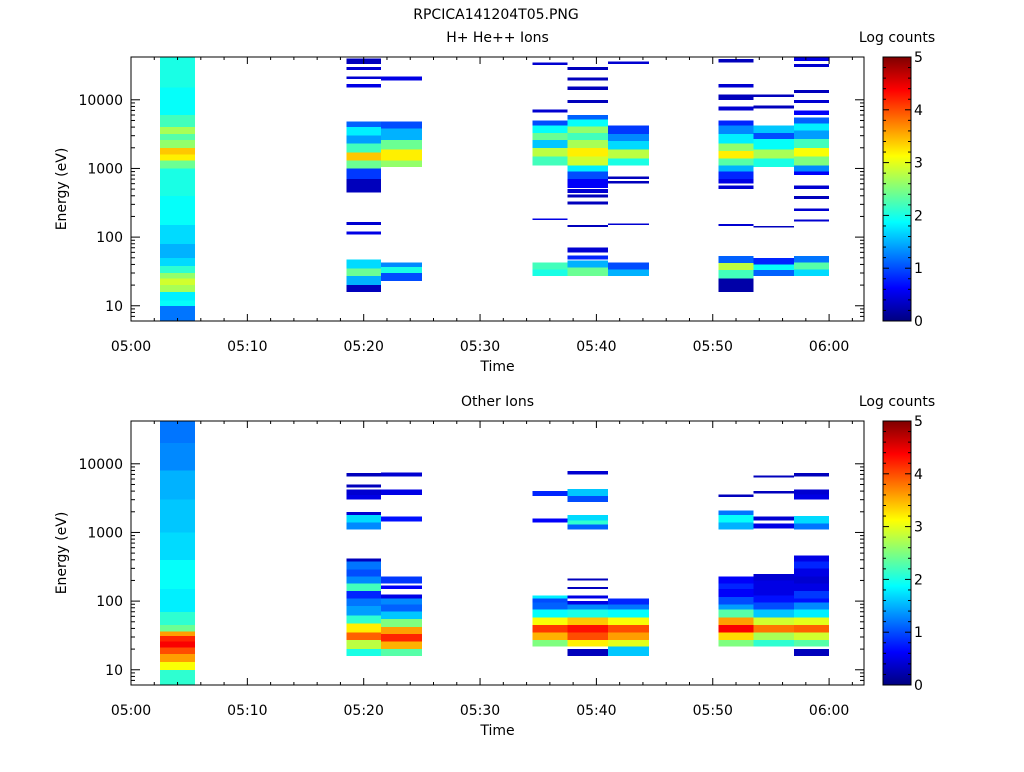 Image resolution: width=1024 pixels, height=772 pixels. I want to click on colorbar: Log counts 0 1 2 3 4 5, so click(897, 544).